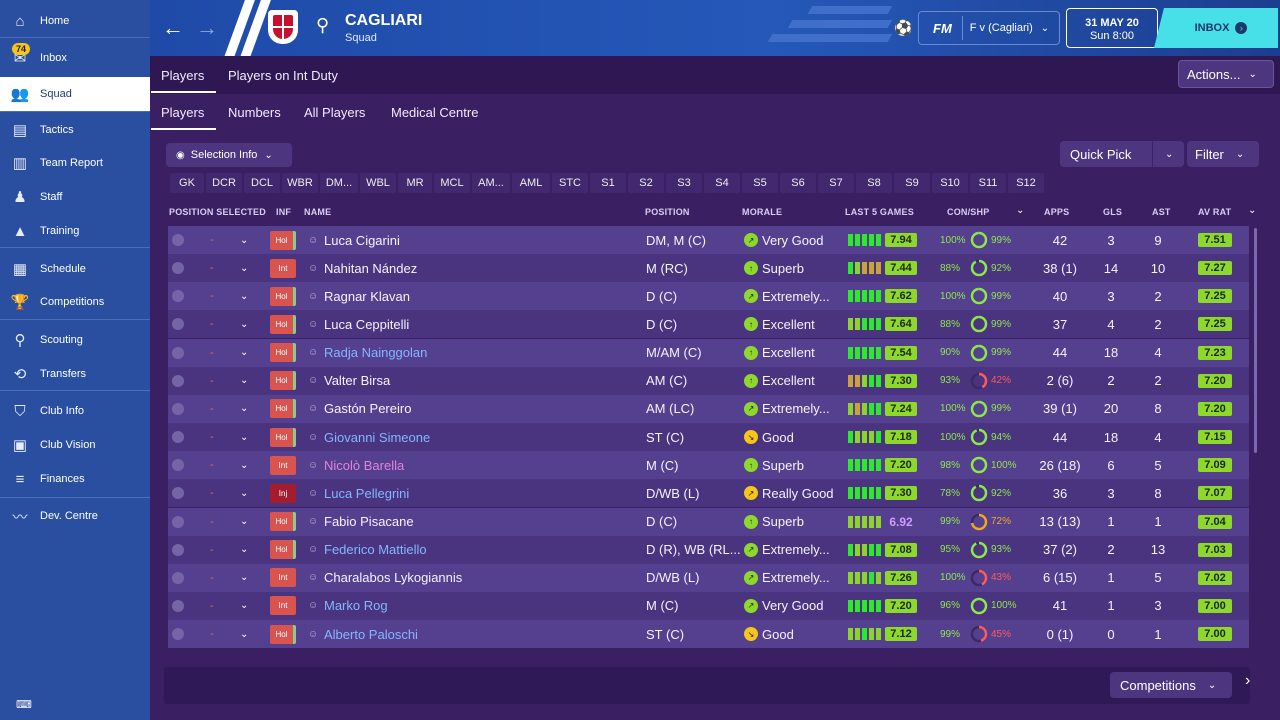  Describe the element at coordinates (300, 183) in the screenshot. I see `position-filter-wbr: WBR` at that location.